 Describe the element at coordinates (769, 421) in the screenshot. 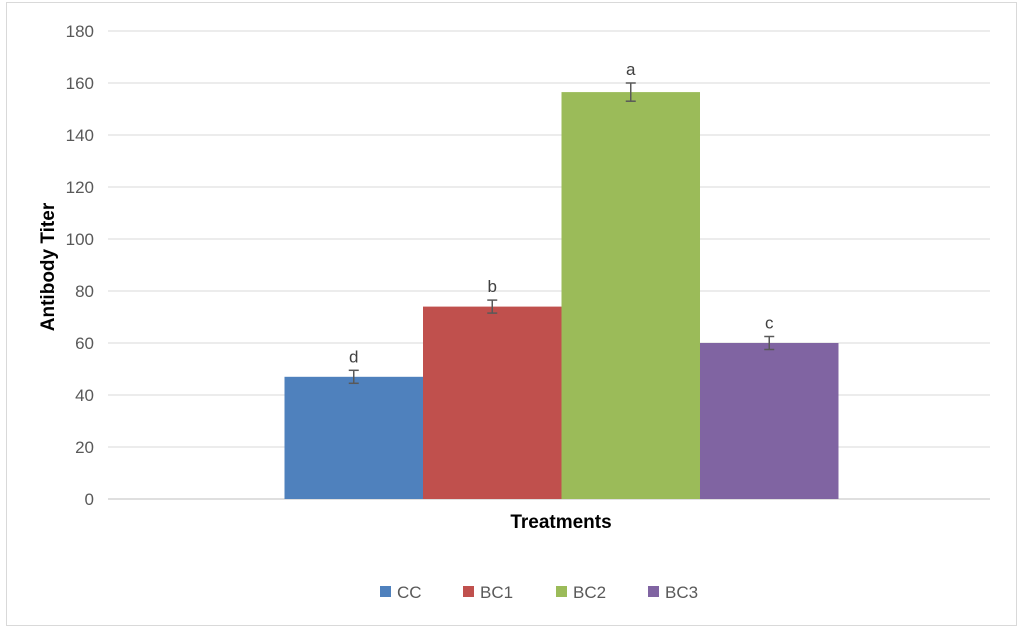

I see `bar-bc3` at that location.